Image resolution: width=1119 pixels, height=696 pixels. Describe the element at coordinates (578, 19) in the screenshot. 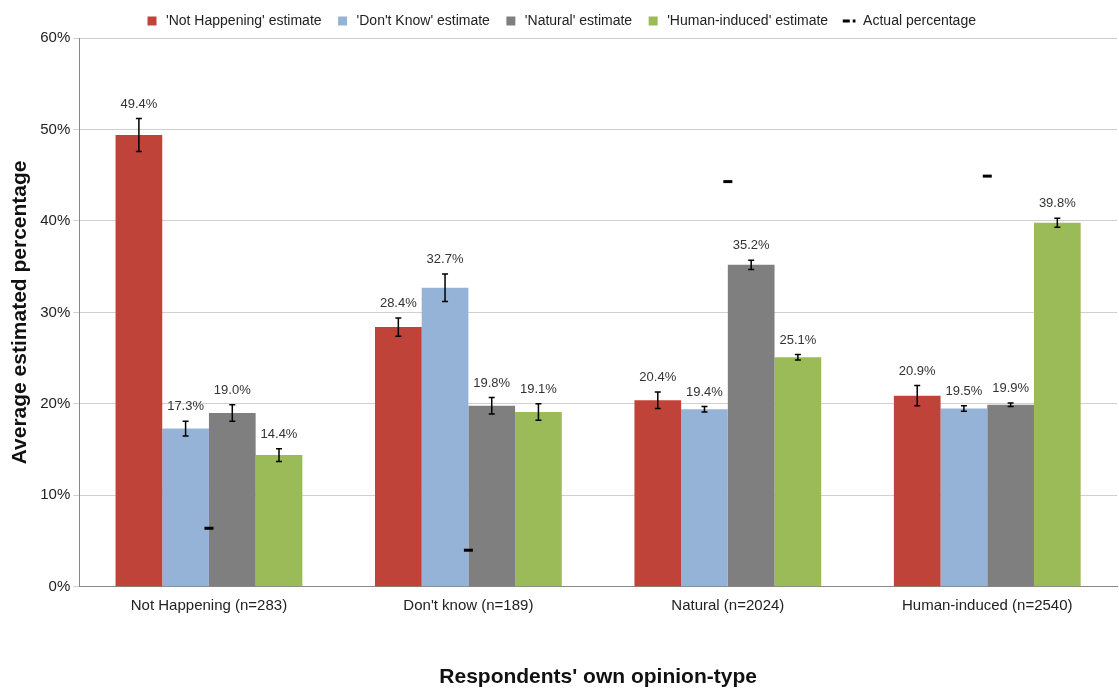

I see `legend-label: 'Natural' estimate` at that location.